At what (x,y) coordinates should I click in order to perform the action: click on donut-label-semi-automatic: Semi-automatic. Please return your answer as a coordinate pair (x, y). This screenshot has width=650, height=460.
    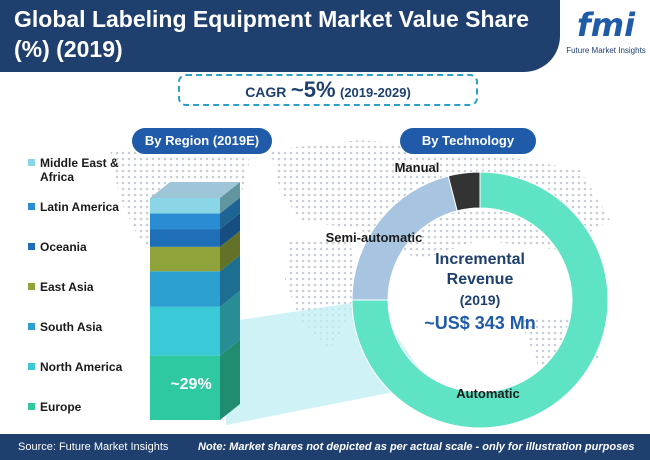
    Looking at the image, I should click on (374, 237).